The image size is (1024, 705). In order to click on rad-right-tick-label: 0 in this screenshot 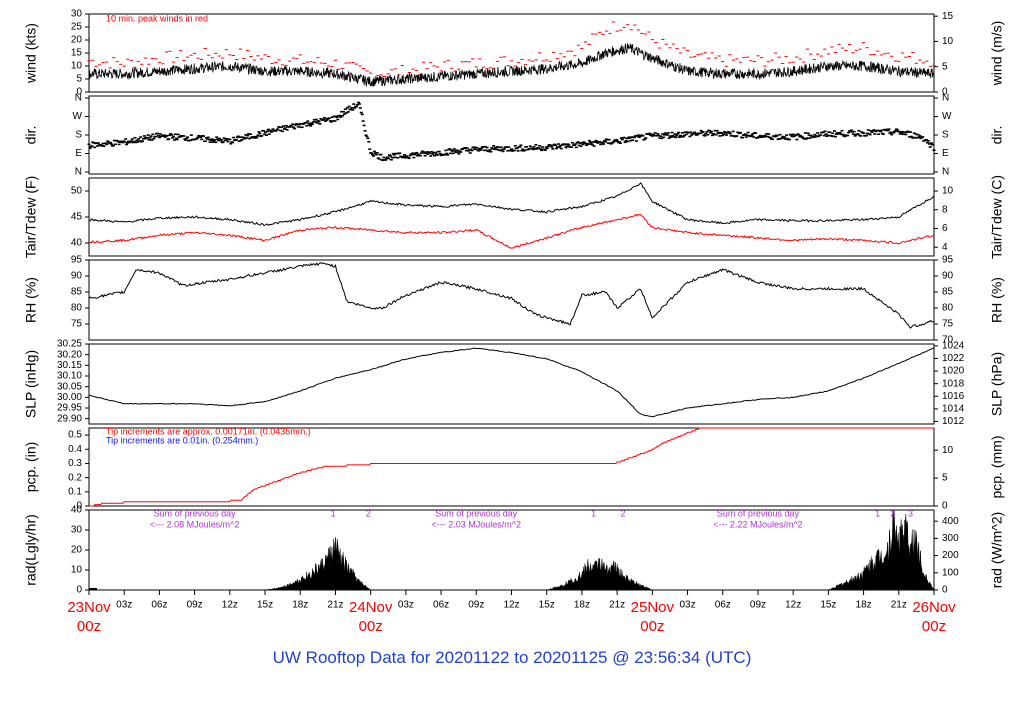, I will do `click(945, 590)`.